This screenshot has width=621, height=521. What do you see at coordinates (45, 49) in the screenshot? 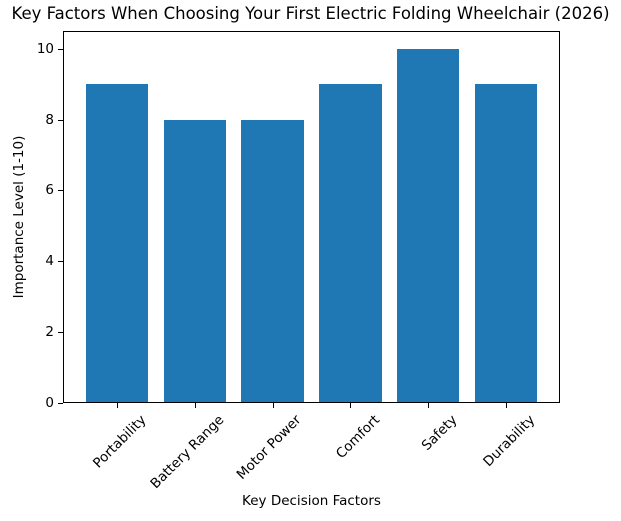
I see `y-tick-label: 10` at bounding box center [45, 49].